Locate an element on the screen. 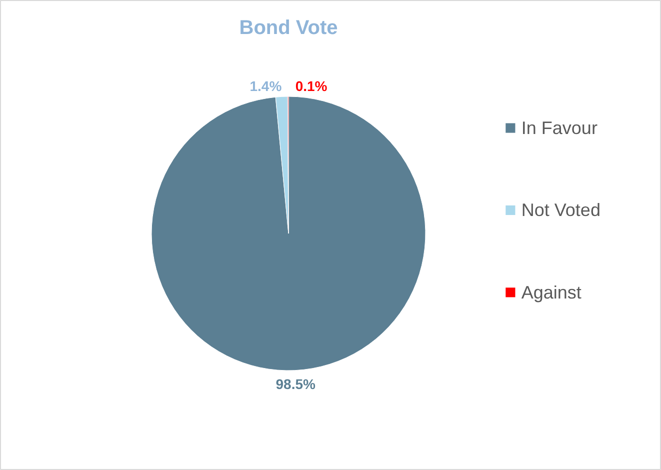 The width and height of the screenshot is (661, 470). data-label: 1.4% is located at coordinates (266, 86).